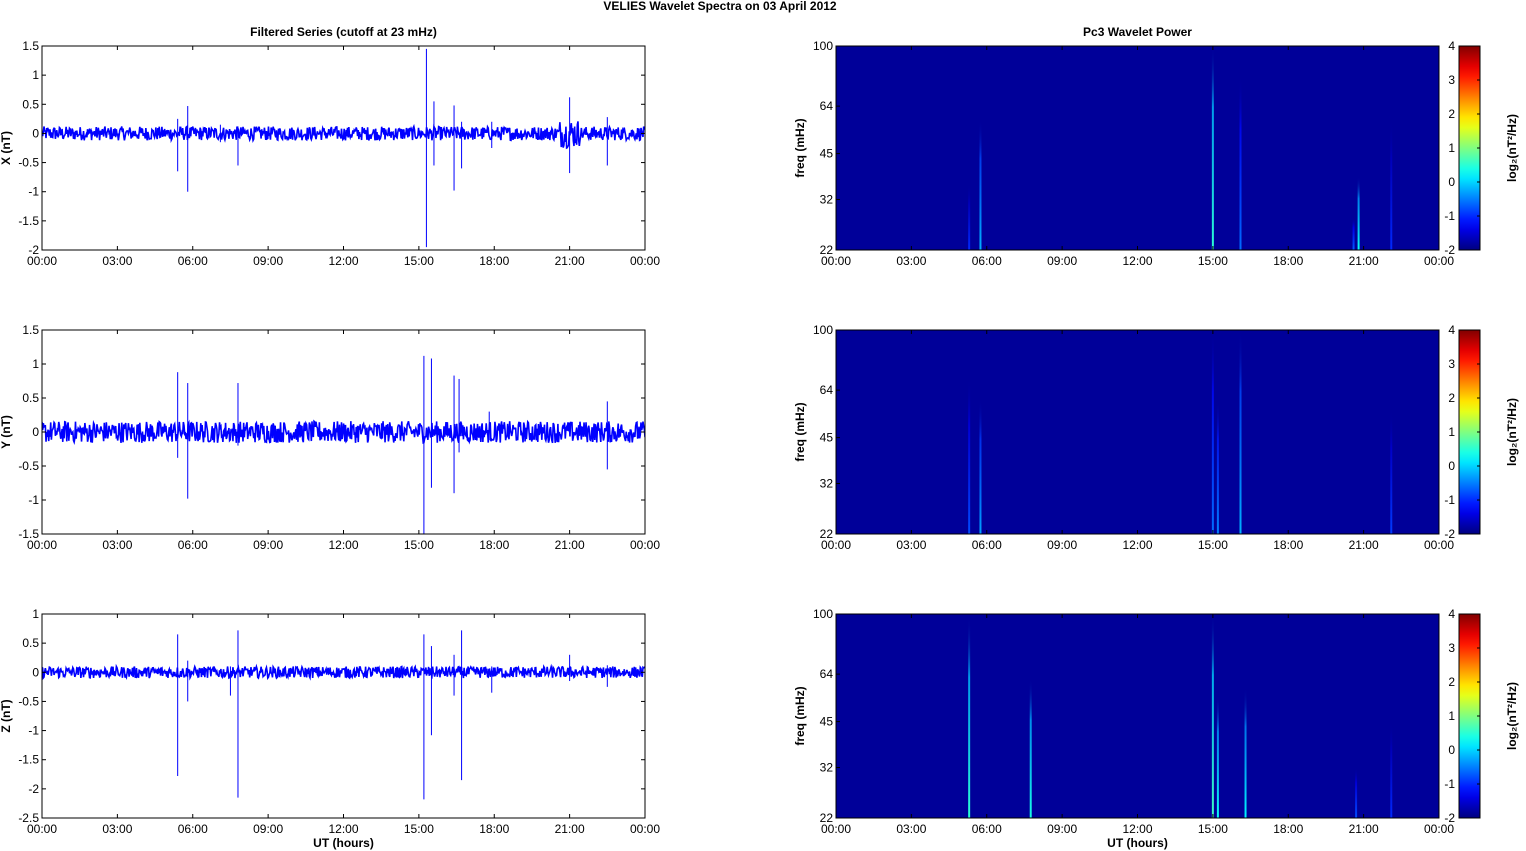 The image size is (1526, 851). I want to click on y-tick-label: 100, so click(823, 46).